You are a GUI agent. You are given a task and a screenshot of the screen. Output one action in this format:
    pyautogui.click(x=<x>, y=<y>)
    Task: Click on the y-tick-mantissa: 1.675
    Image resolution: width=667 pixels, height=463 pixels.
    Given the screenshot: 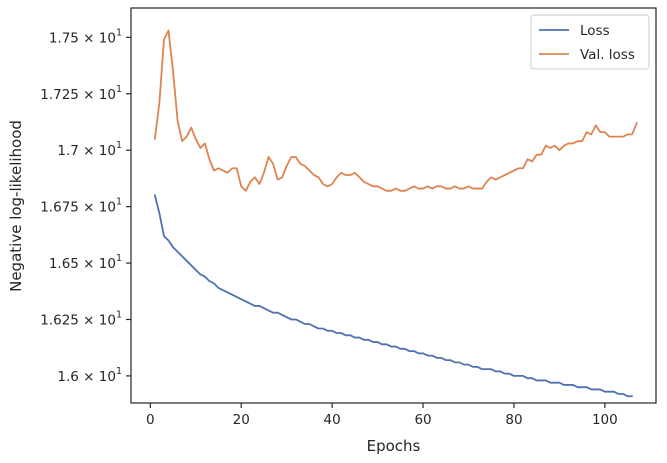 What is the action you would take?
    pyautogui.click(x=59, y=208)
    